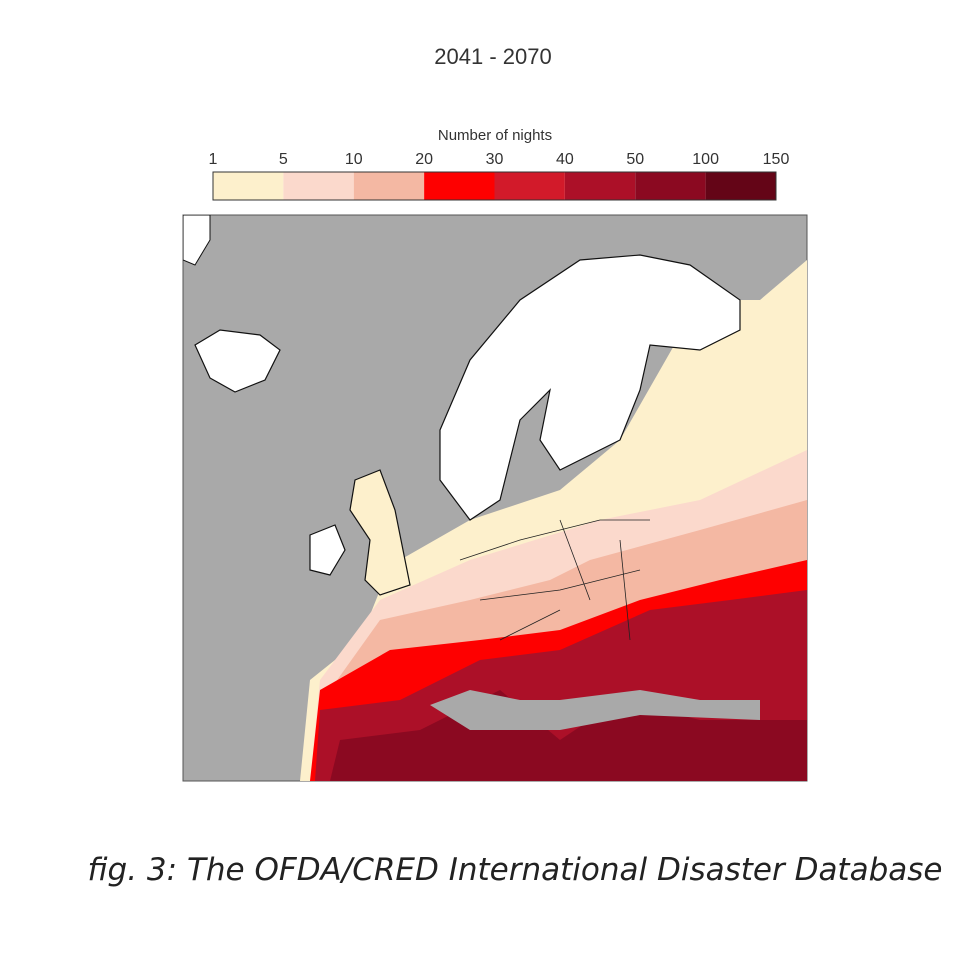 Image resolution: width=964 pixels, height=964 pixels. I want to click on great-britain, so click(380, 532).